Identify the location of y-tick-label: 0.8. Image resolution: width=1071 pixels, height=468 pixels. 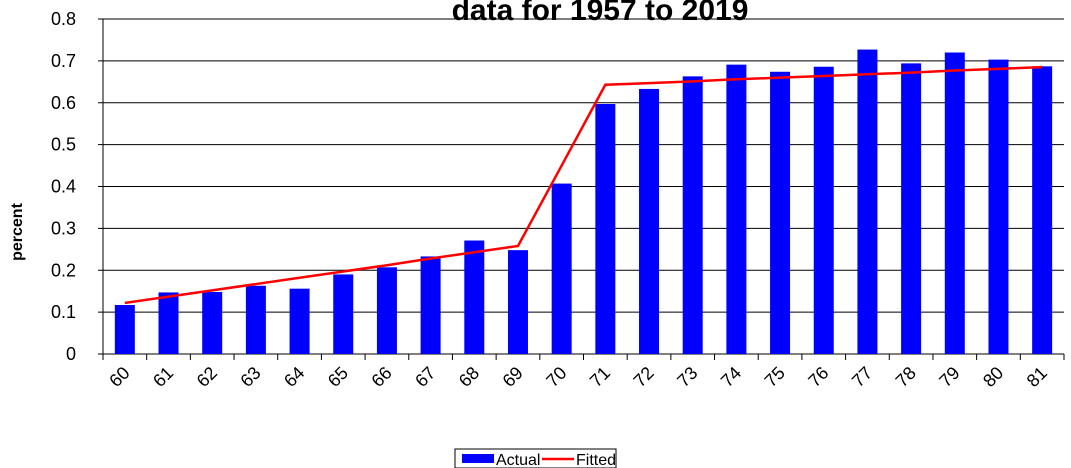
(63, 19).